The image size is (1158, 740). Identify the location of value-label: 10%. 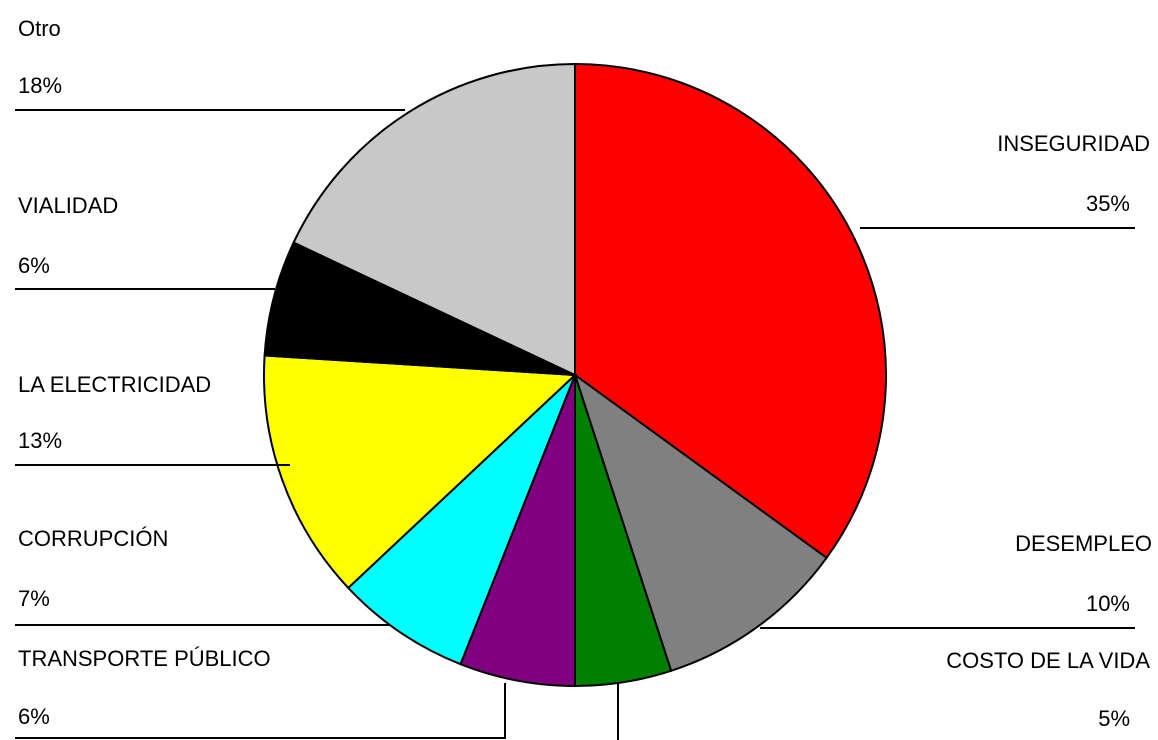
(1108, 603).